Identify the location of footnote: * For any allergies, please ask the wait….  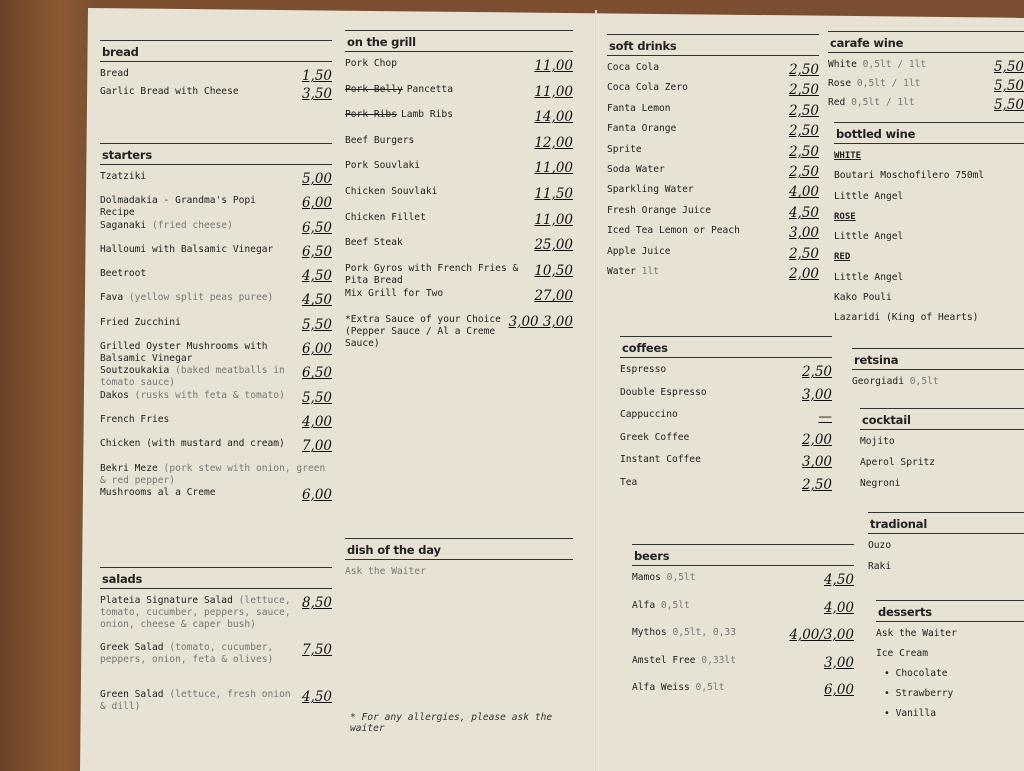
(451, 723).